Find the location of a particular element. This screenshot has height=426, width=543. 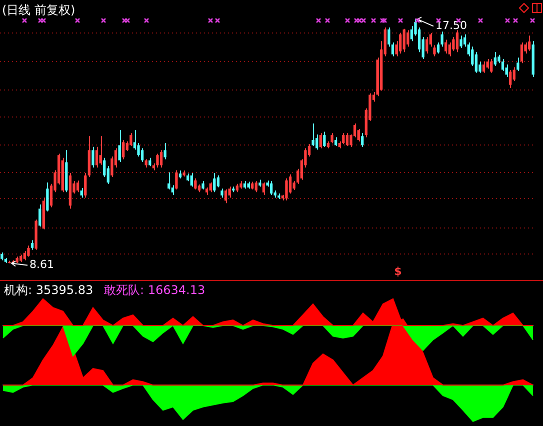

annotation: 8.61 is located at coordinates (41, 265).